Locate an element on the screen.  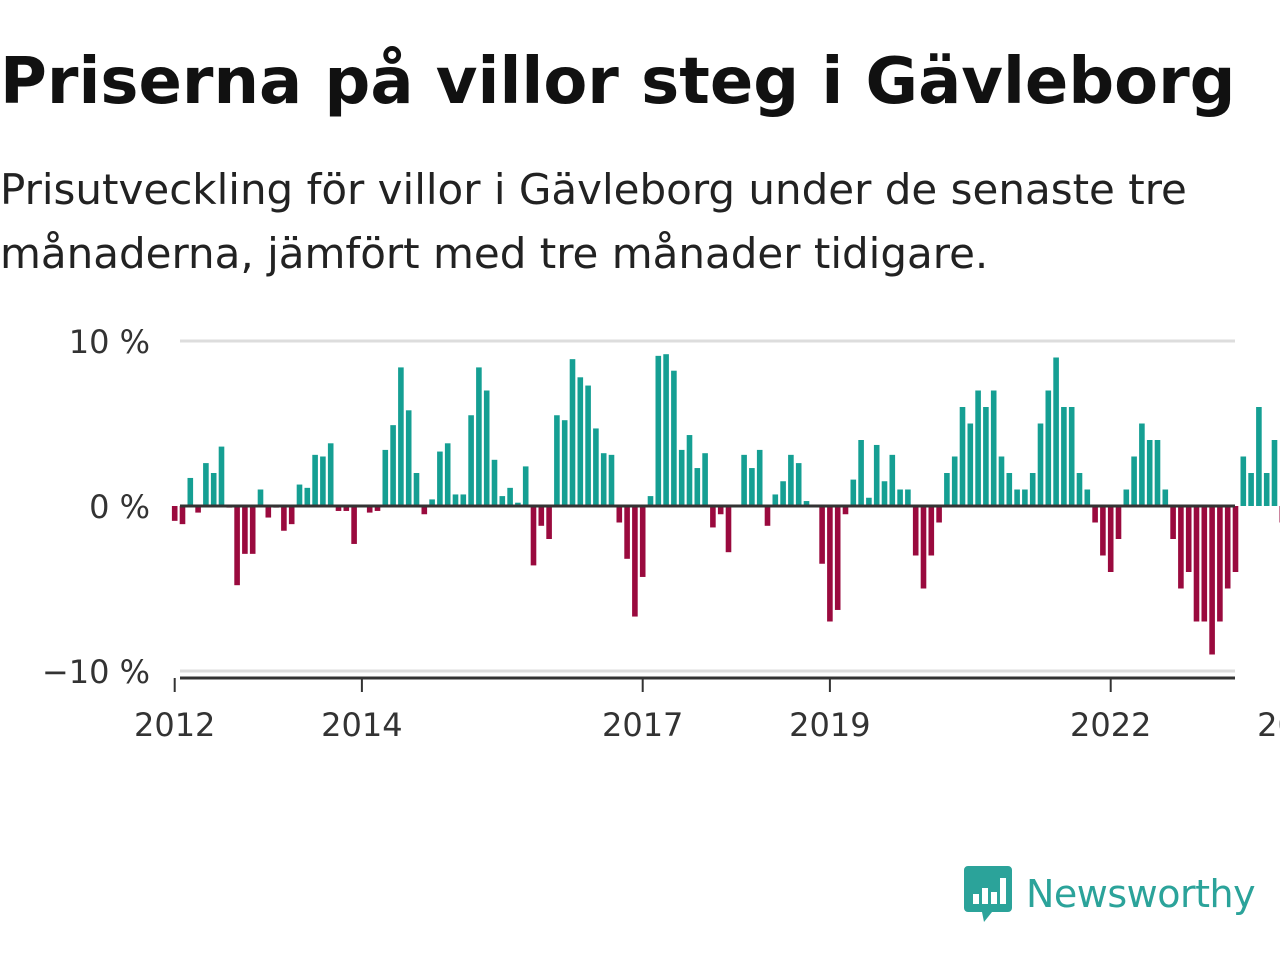
x-tick-label: 2012 is located at coordinates (174, 725).